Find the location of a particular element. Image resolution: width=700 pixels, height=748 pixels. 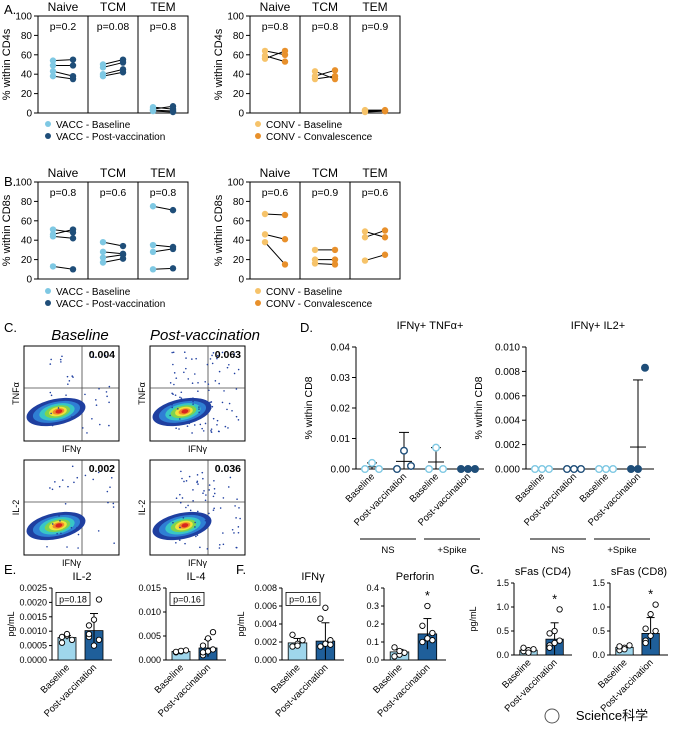

flow-ylabel: TNFα is located at coordinates (16, 393).